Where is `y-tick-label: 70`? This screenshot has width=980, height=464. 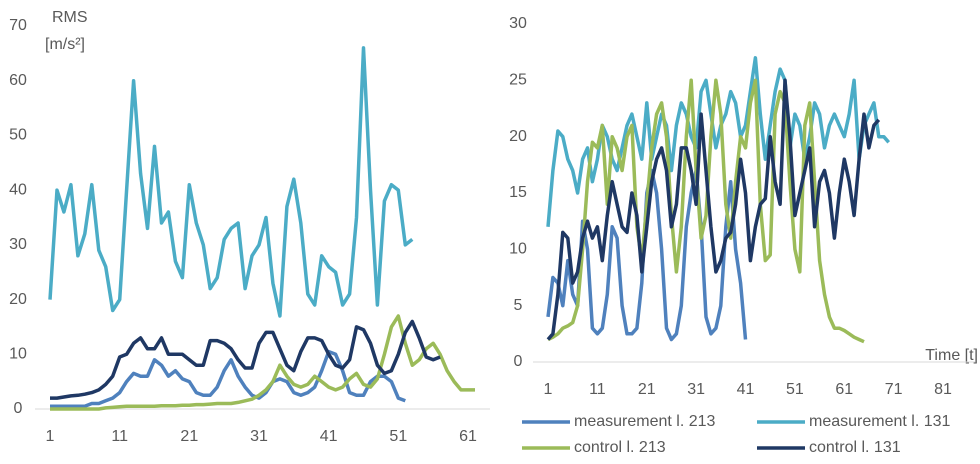
y-tick-label: 70 is located at coordinates (18, 25).